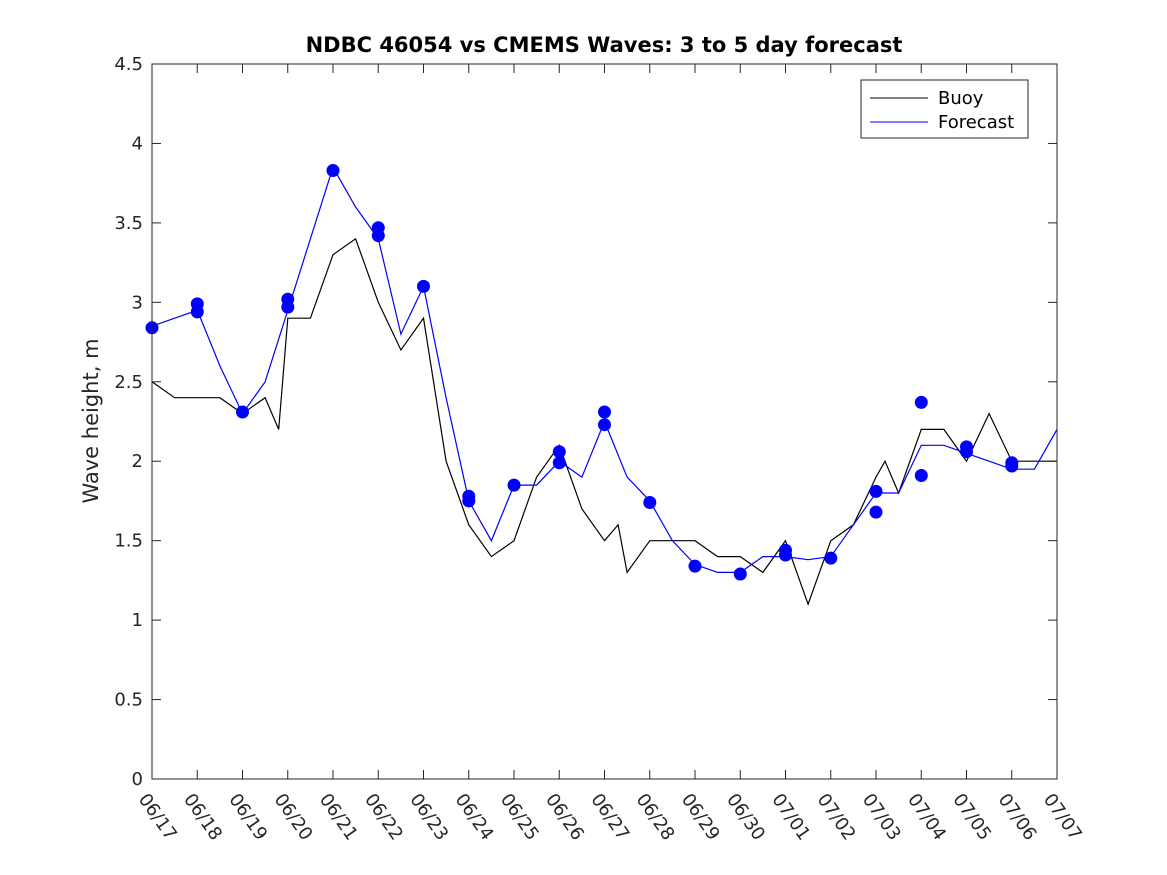  I want to click on y-tick-label: 3, so click(137, 302).